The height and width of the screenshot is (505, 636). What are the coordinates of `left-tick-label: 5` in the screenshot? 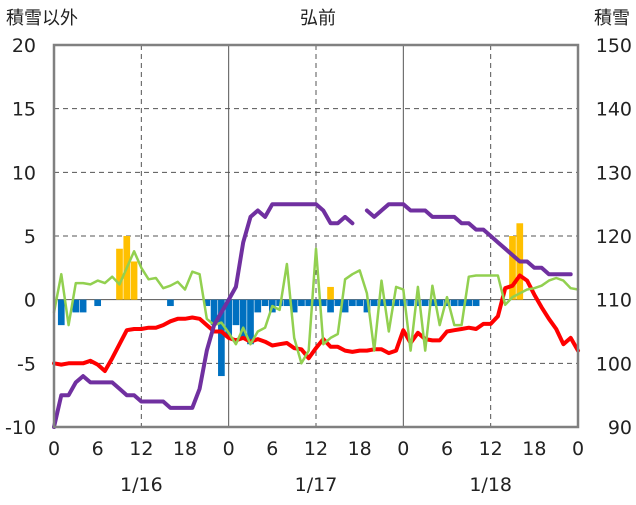 It's located at (30, 237).